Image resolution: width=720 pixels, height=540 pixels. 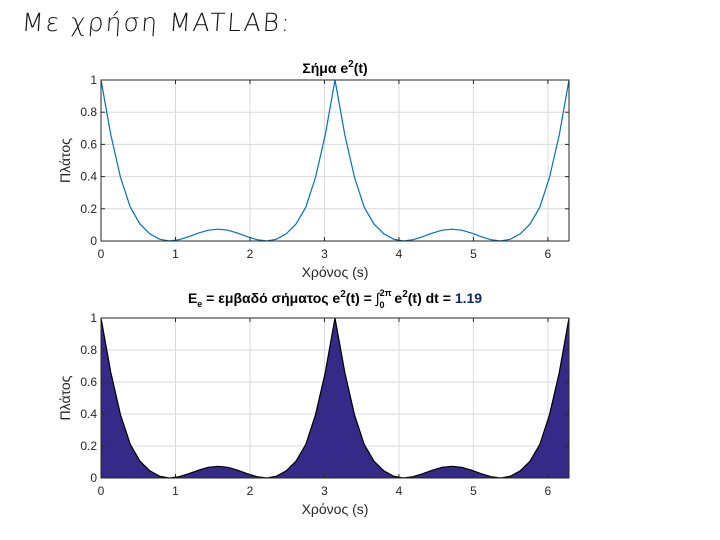 I want to click on chart-1-x-tick-label: 1, so click(x=175, y=254).